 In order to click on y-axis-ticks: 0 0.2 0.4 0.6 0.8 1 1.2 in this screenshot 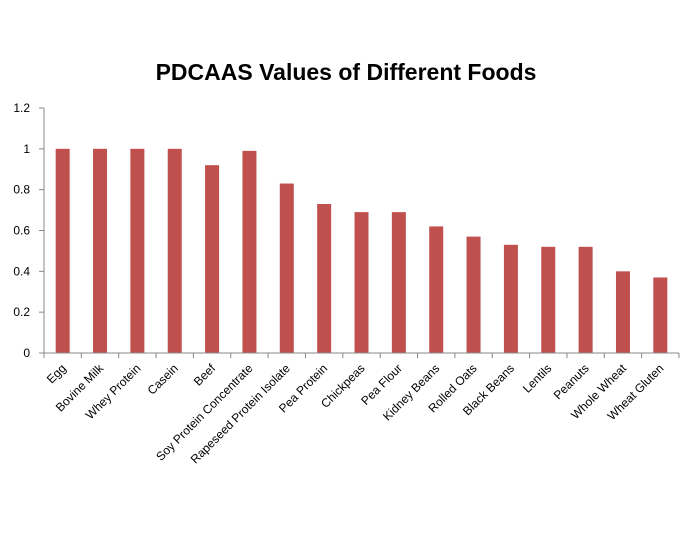, I will do `click(28, 230)`.